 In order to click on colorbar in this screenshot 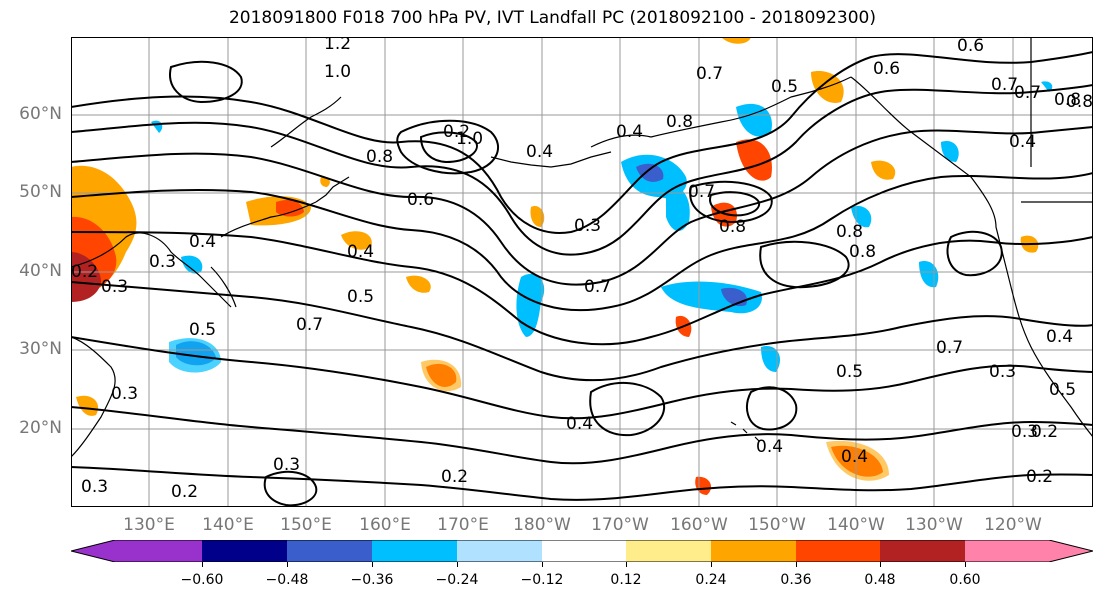, I will do `click(582, 551)`.